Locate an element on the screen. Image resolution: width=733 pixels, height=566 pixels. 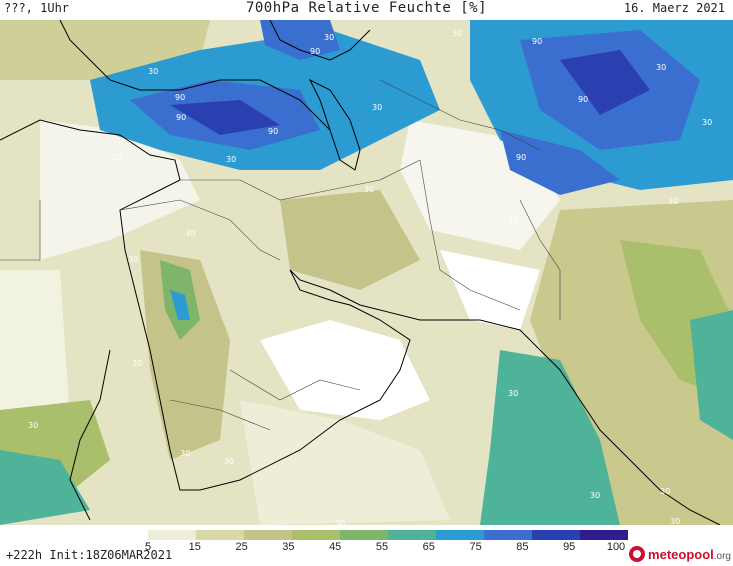
logo-icon is located at coordinates (637, 554).